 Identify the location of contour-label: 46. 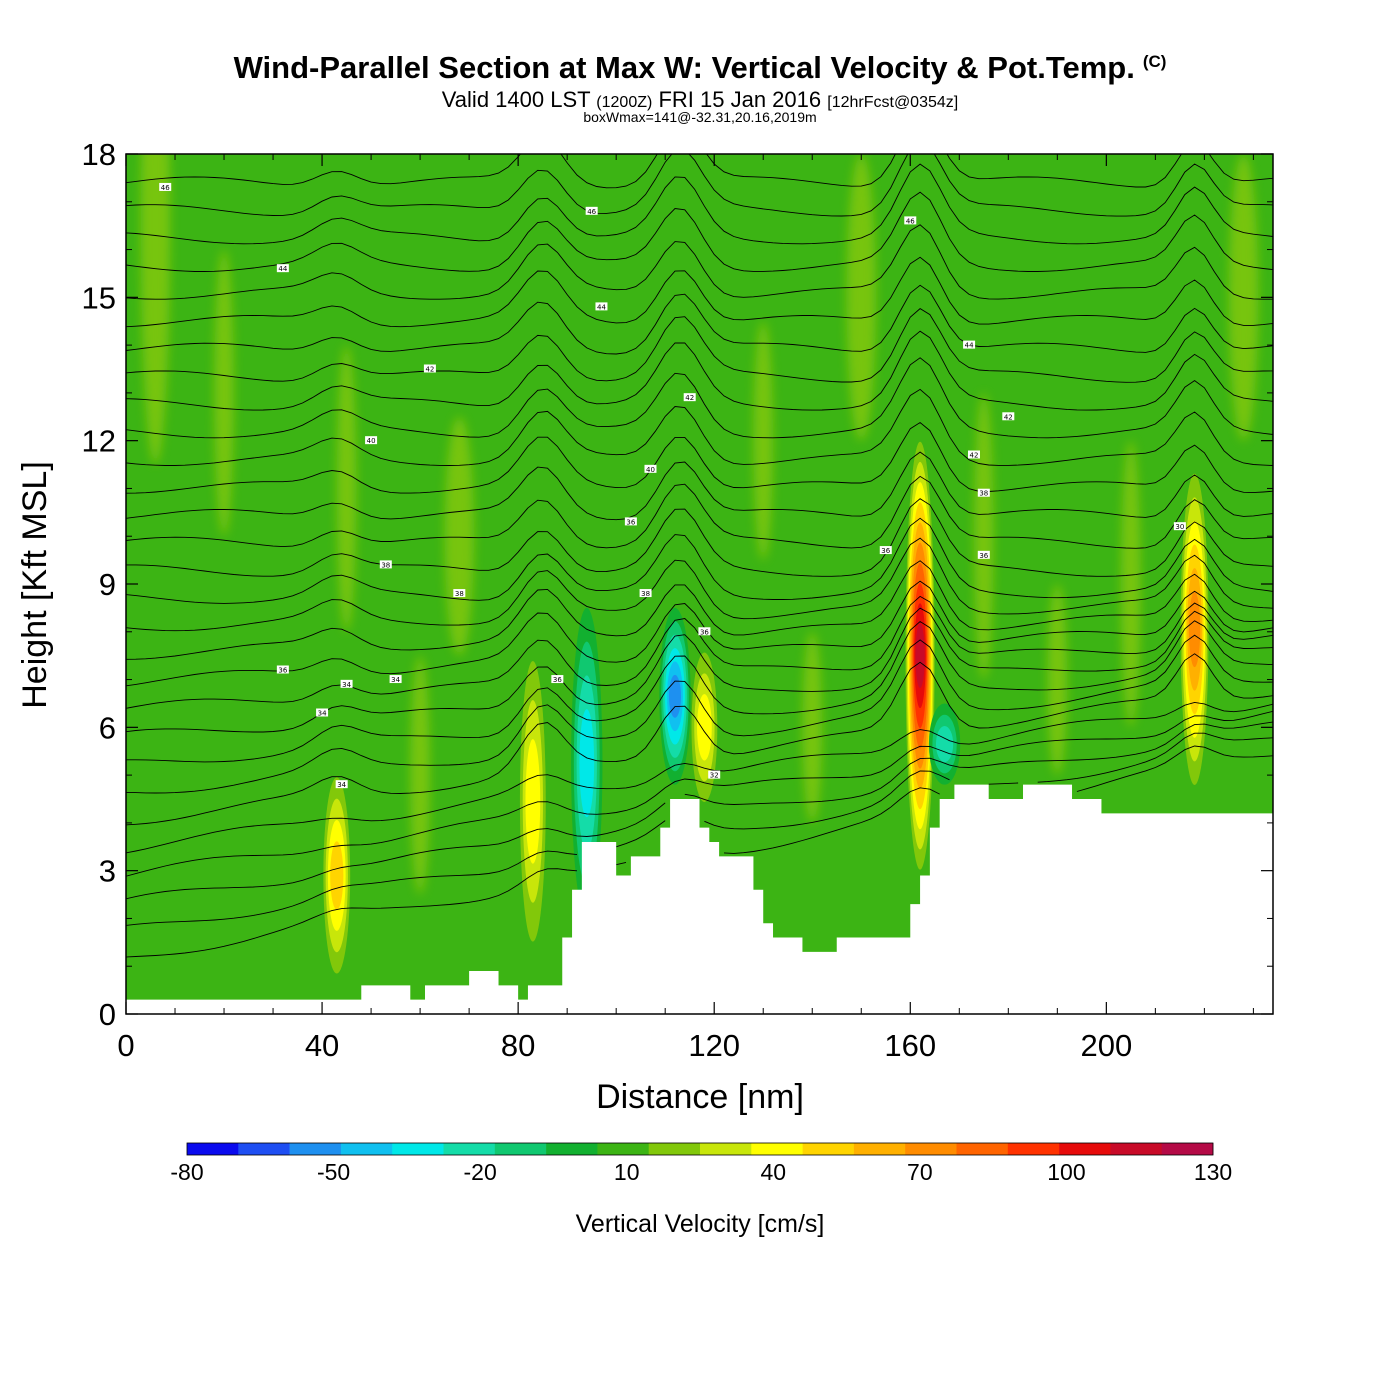
(910, 220).